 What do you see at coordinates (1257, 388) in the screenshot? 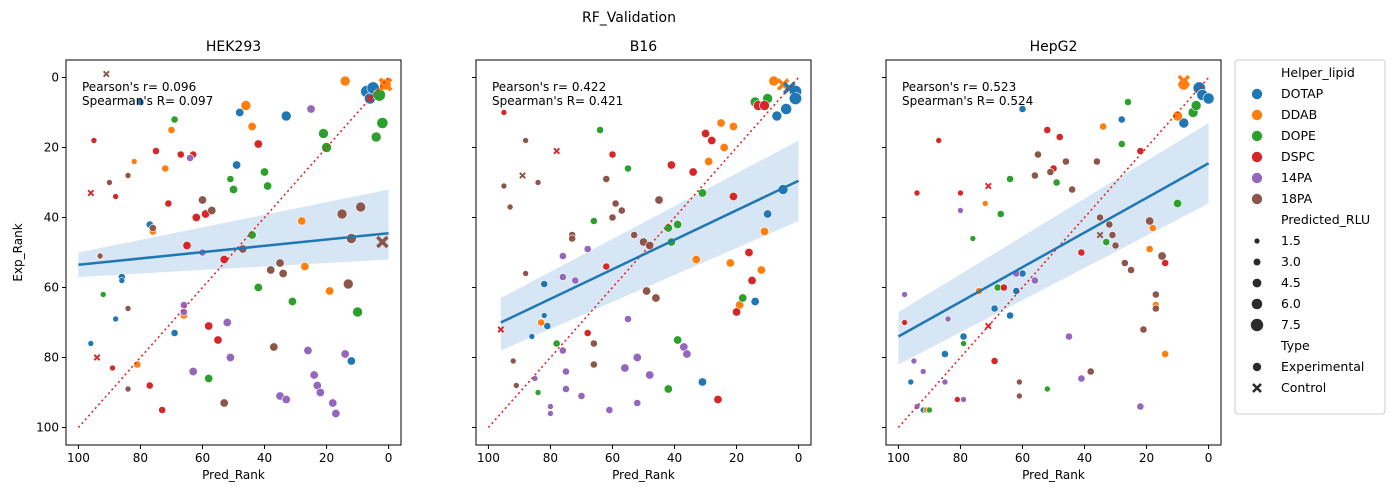
I see `legend-type-marker` at bounding box center [1257, 388].